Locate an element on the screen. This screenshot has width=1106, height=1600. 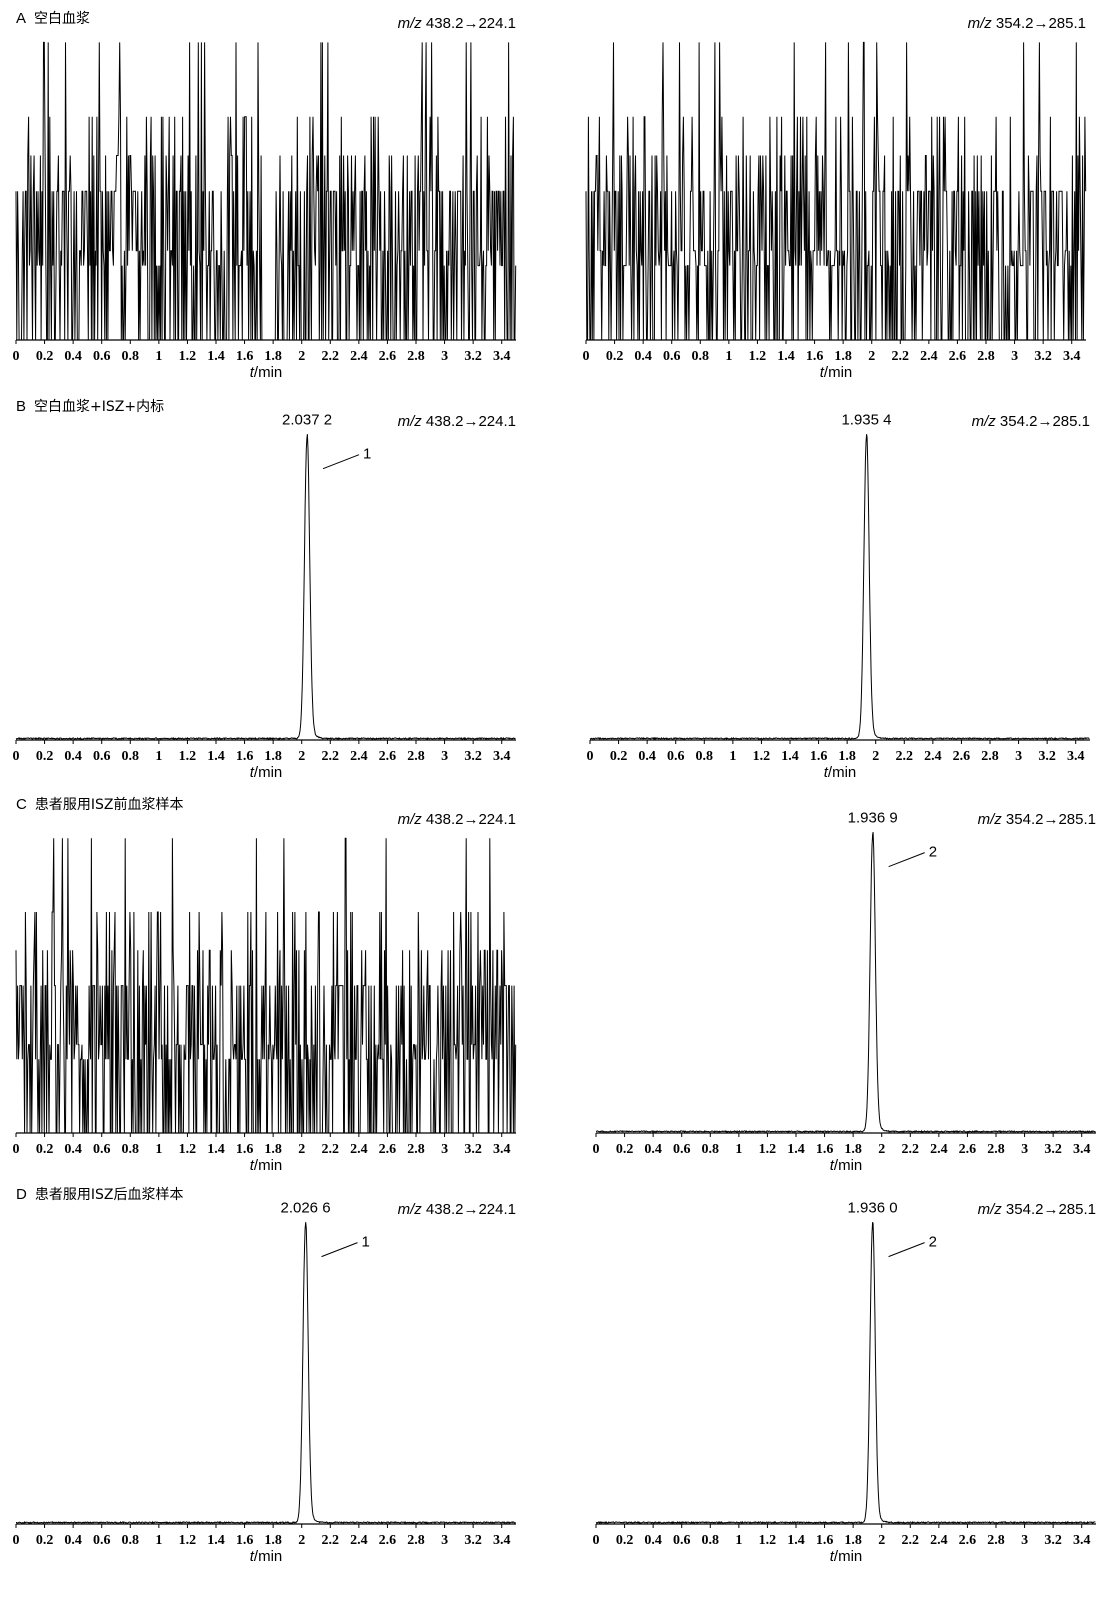
peak-rt-label: 1.936 0 is located at coordinates (873, 1208).